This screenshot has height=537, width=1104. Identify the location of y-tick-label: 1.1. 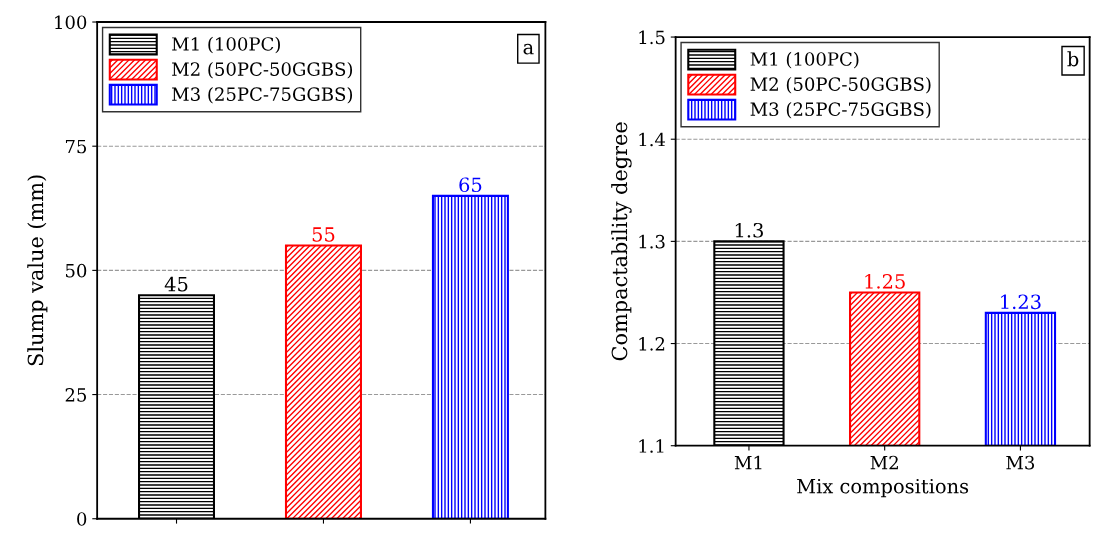
(651, 446).